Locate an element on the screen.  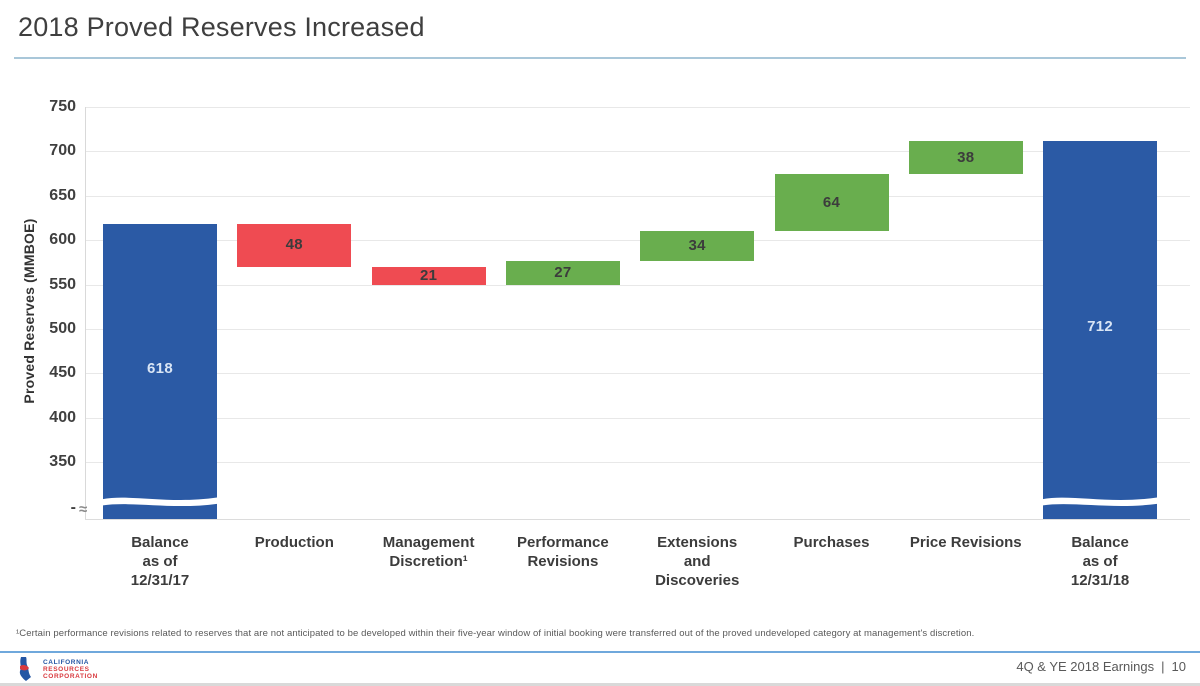
x-category-label: Performance Revisions is located at coordinates (563, 552).